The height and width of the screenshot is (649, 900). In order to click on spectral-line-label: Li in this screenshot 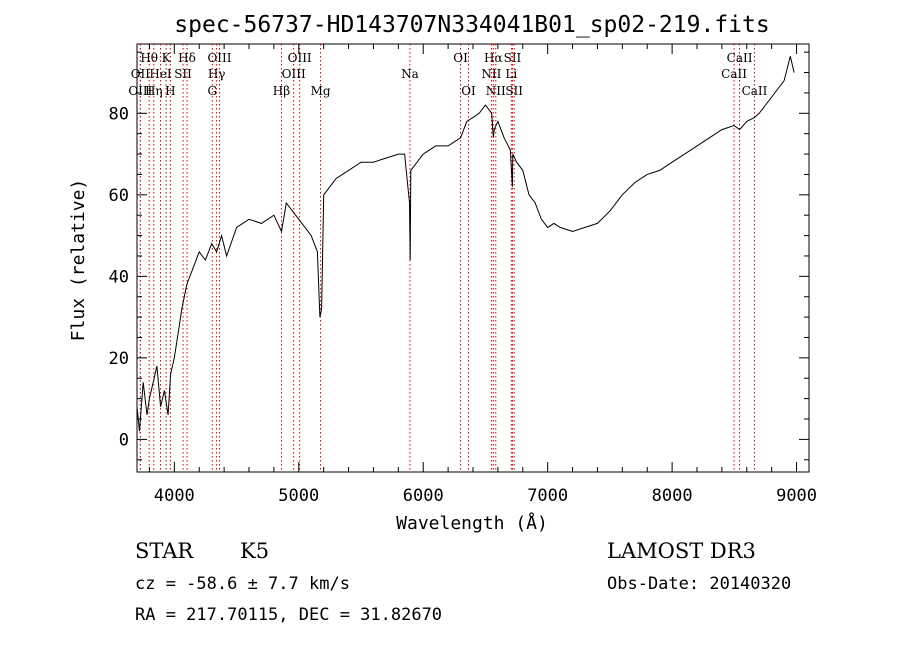, I will do `click(511, 74)`.